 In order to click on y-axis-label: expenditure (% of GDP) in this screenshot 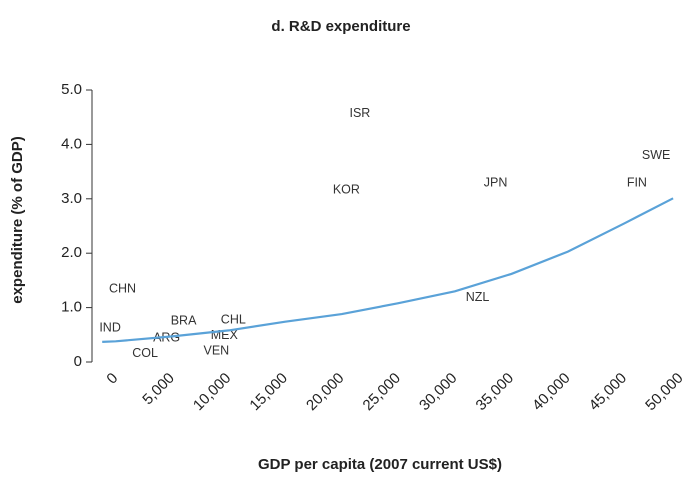, I will do `click(17, 220)`.